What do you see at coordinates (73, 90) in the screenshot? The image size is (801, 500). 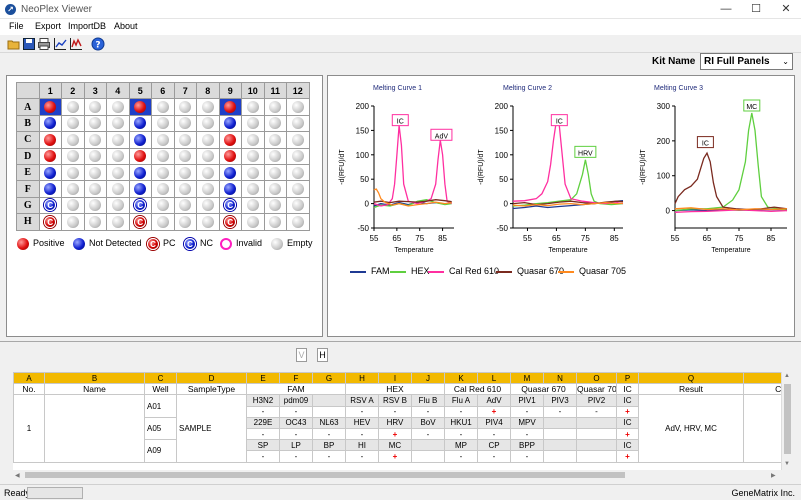 I see `plate-column-header: 2` at bounding box center [73, 90].